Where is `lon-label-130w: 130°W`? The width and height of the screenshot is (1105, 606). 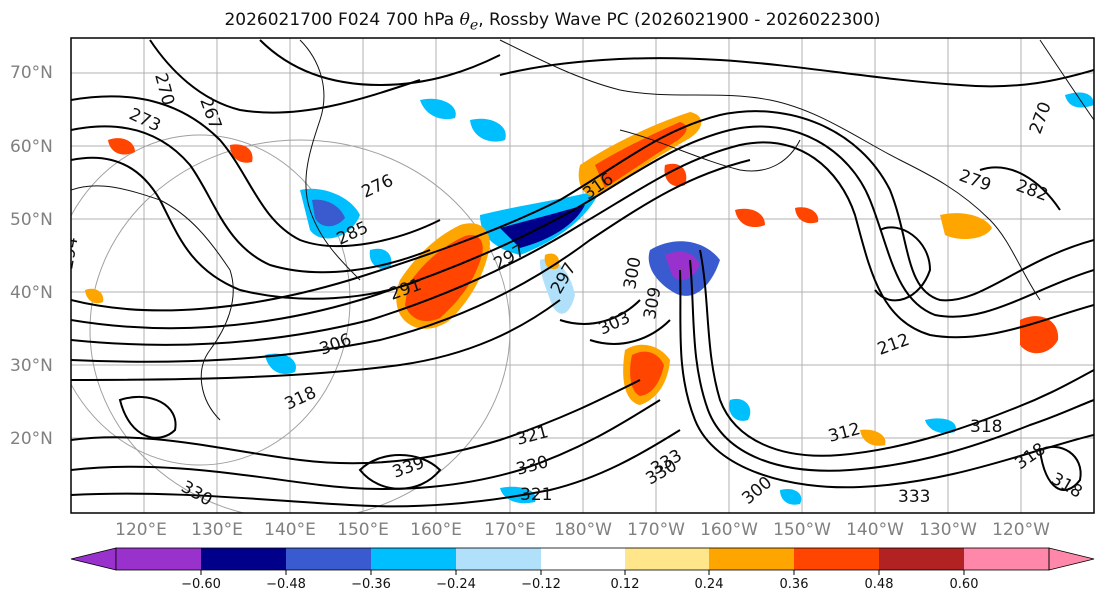
lon-label-130w: 130°W is located at coordinates (948, 530).